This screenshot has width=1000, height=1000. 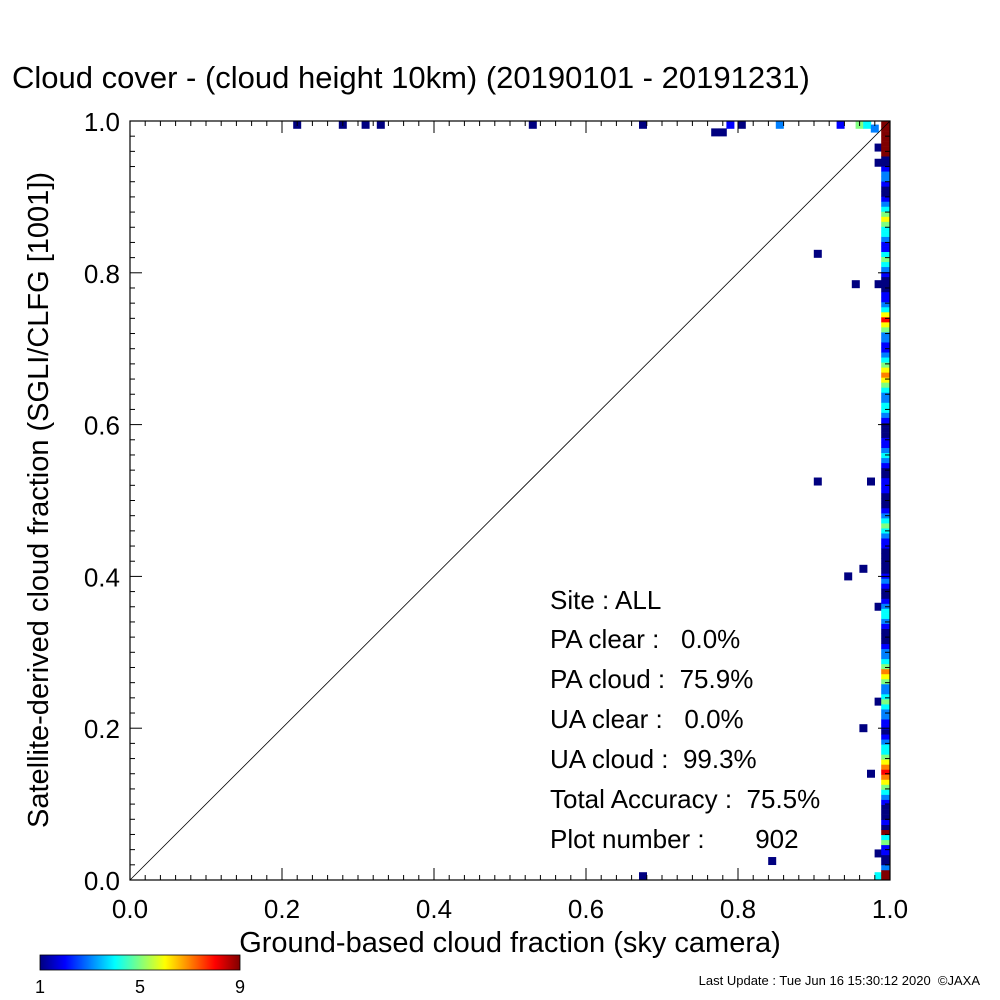 What do you see at coordinates (586, 909) in the screenshot?
I see `x-tick-label-3: 0.6` at bounding box center [586, 909].